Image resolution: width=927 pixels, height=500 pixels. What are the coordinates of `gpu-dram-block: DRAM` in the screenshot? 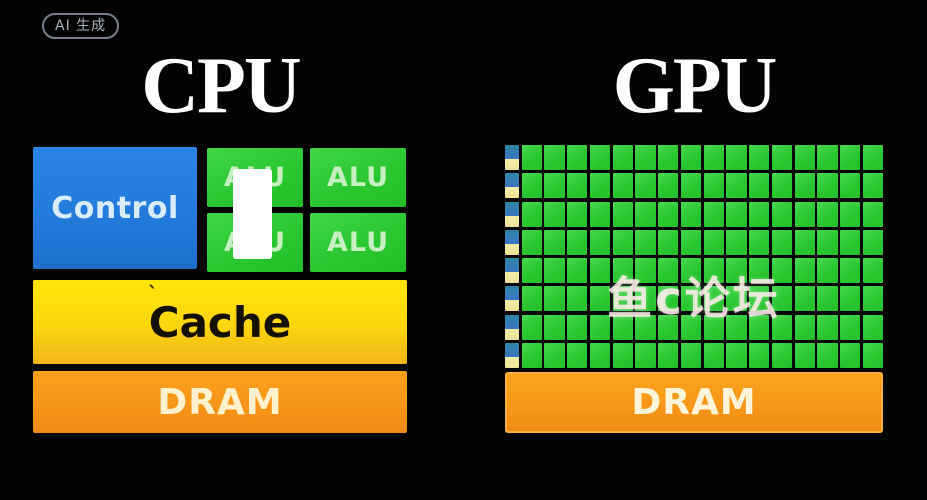 It's located at (694, 402).